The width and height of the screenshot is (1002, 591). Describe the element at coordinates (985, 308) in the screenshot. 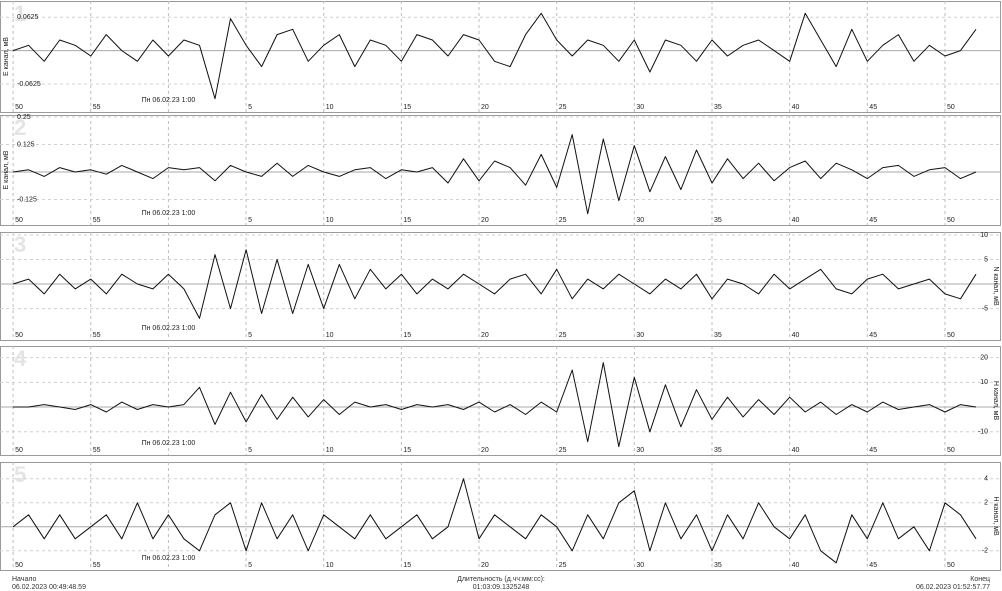

I see `y-tick-label: -5` at that location.